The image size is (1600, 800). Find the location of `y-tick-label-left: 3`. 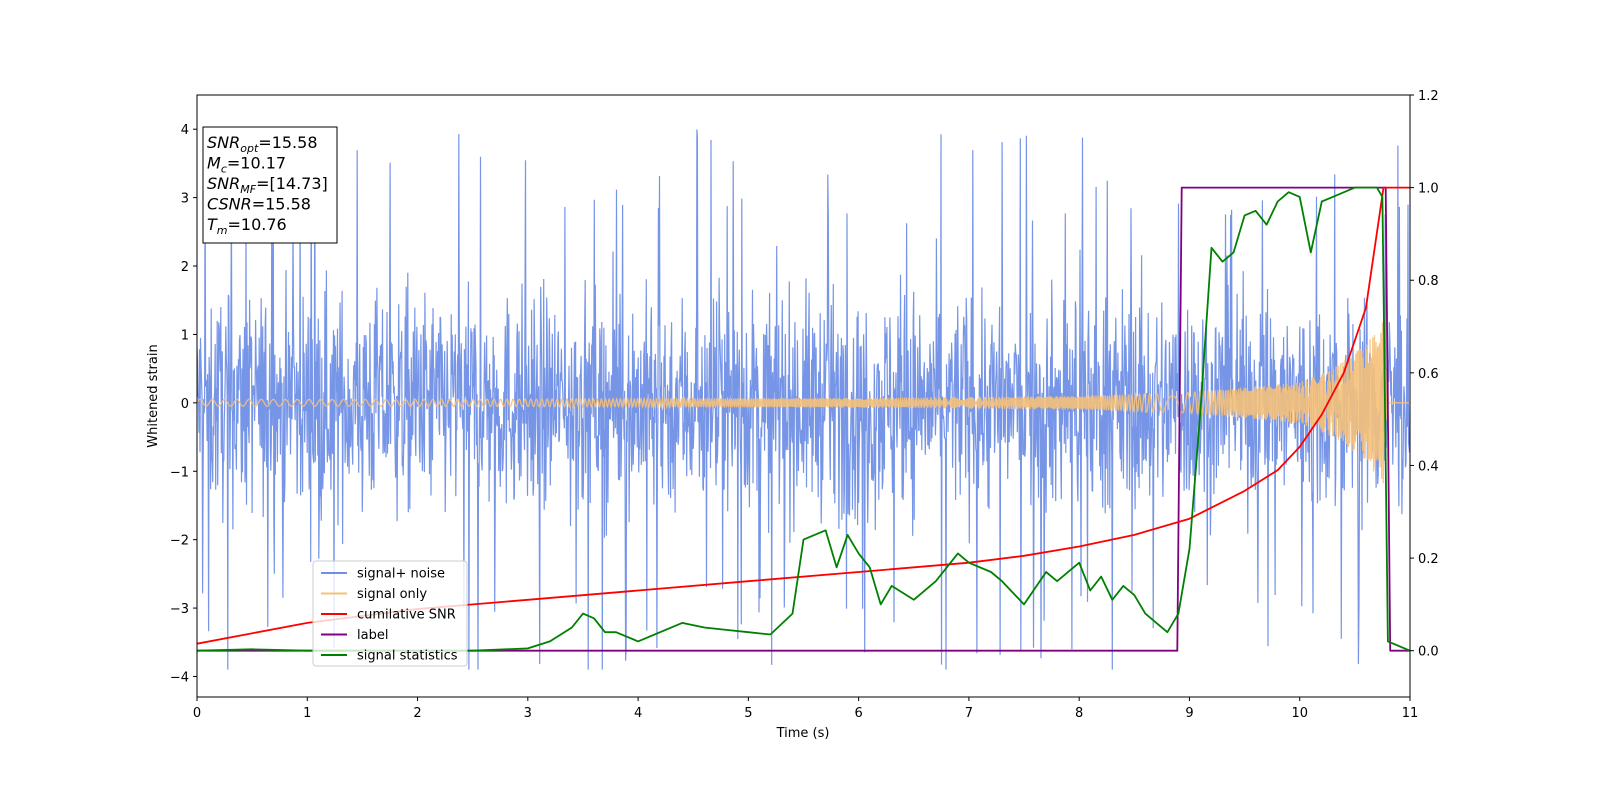

y-tick-label-left: 3 is located at coordinates (185, 199).